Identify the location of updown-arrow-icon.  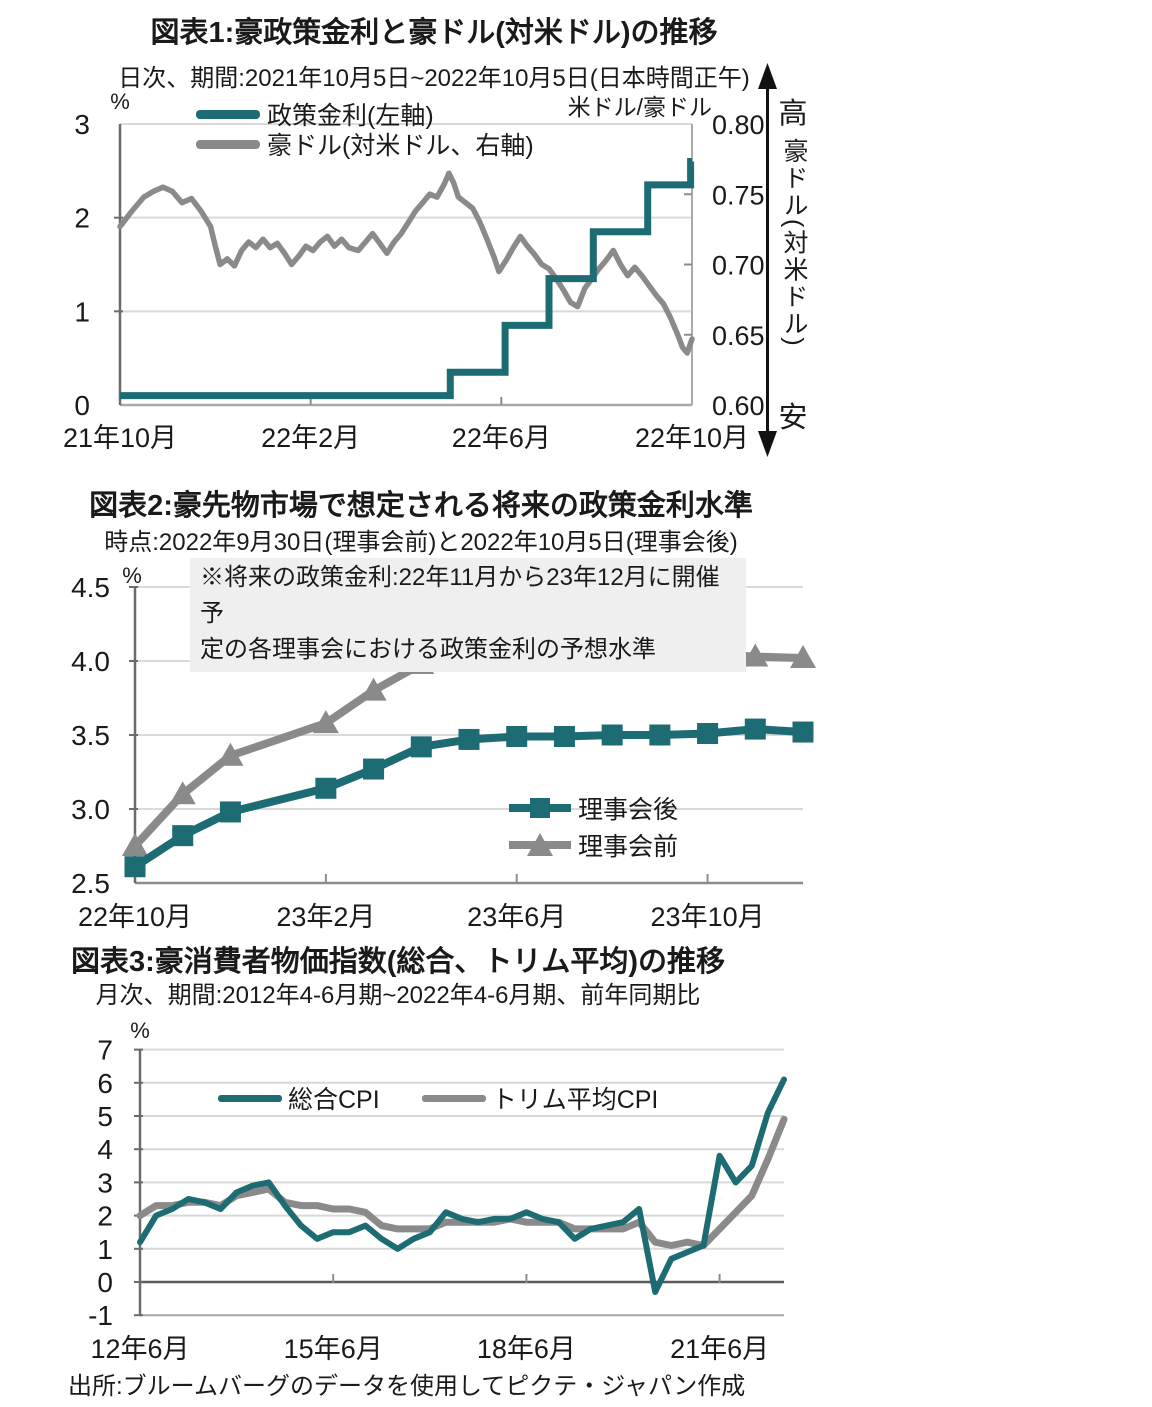
(767, 260).